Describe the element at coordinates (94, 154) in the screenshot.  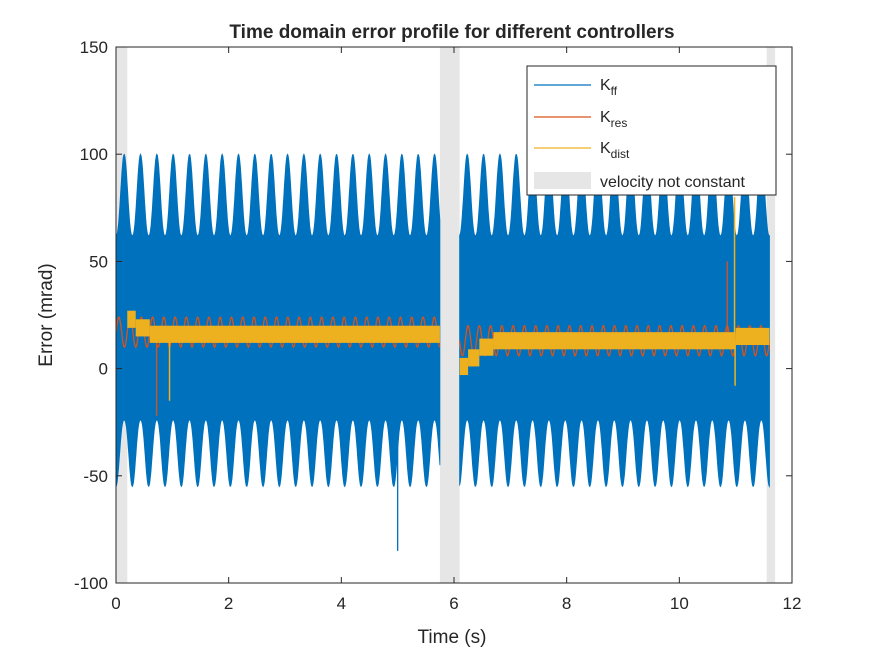
I see `y-tick-label: 100` at that location.